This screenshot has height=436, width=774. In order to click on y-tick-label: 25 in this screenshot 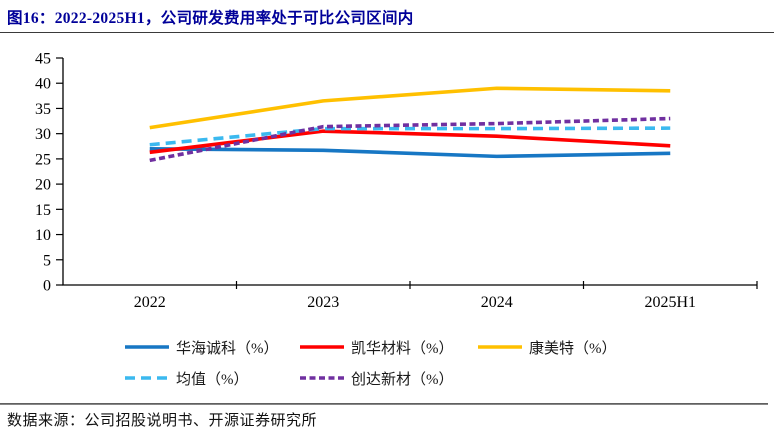, I will do `click(43, 159)`.